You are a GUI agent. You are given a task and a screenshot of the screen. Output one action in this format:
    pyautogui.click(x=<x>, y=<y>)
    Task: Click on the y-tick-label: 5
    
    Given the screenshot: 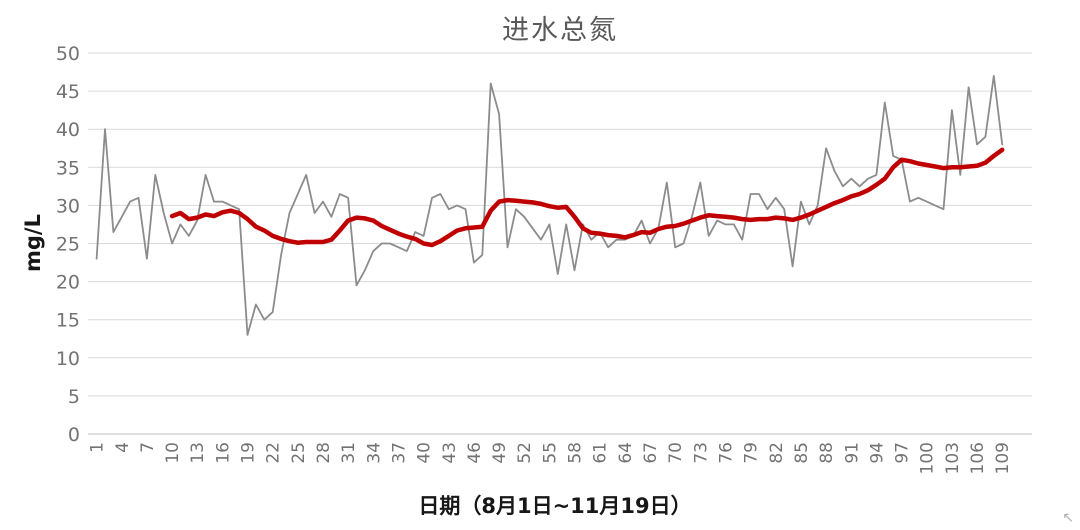 What is the action you would take?
    pyautogui.click(x=74, y=397)
    